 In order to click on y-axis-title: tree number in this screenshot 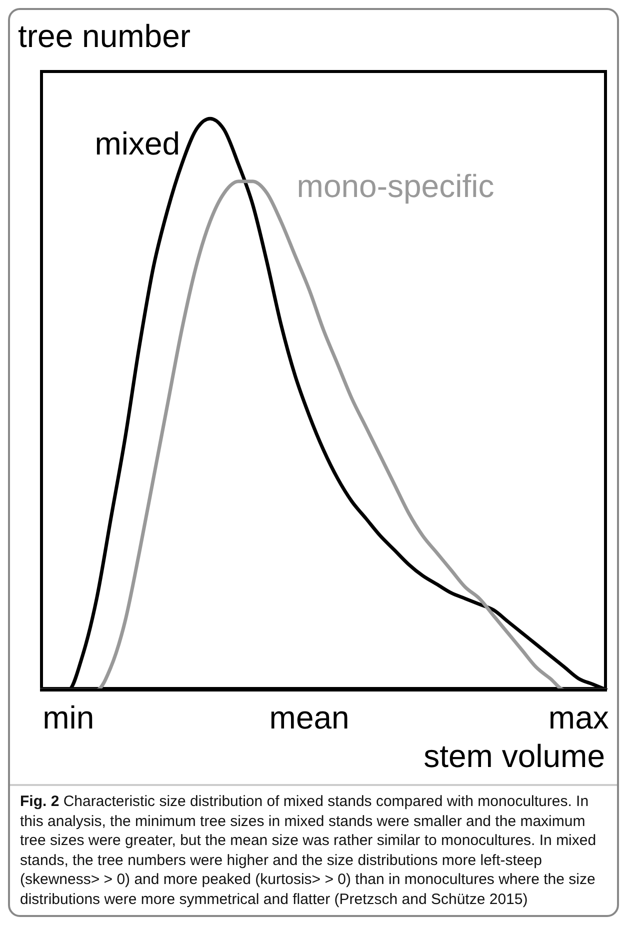, I will do `click(104, 36)`.